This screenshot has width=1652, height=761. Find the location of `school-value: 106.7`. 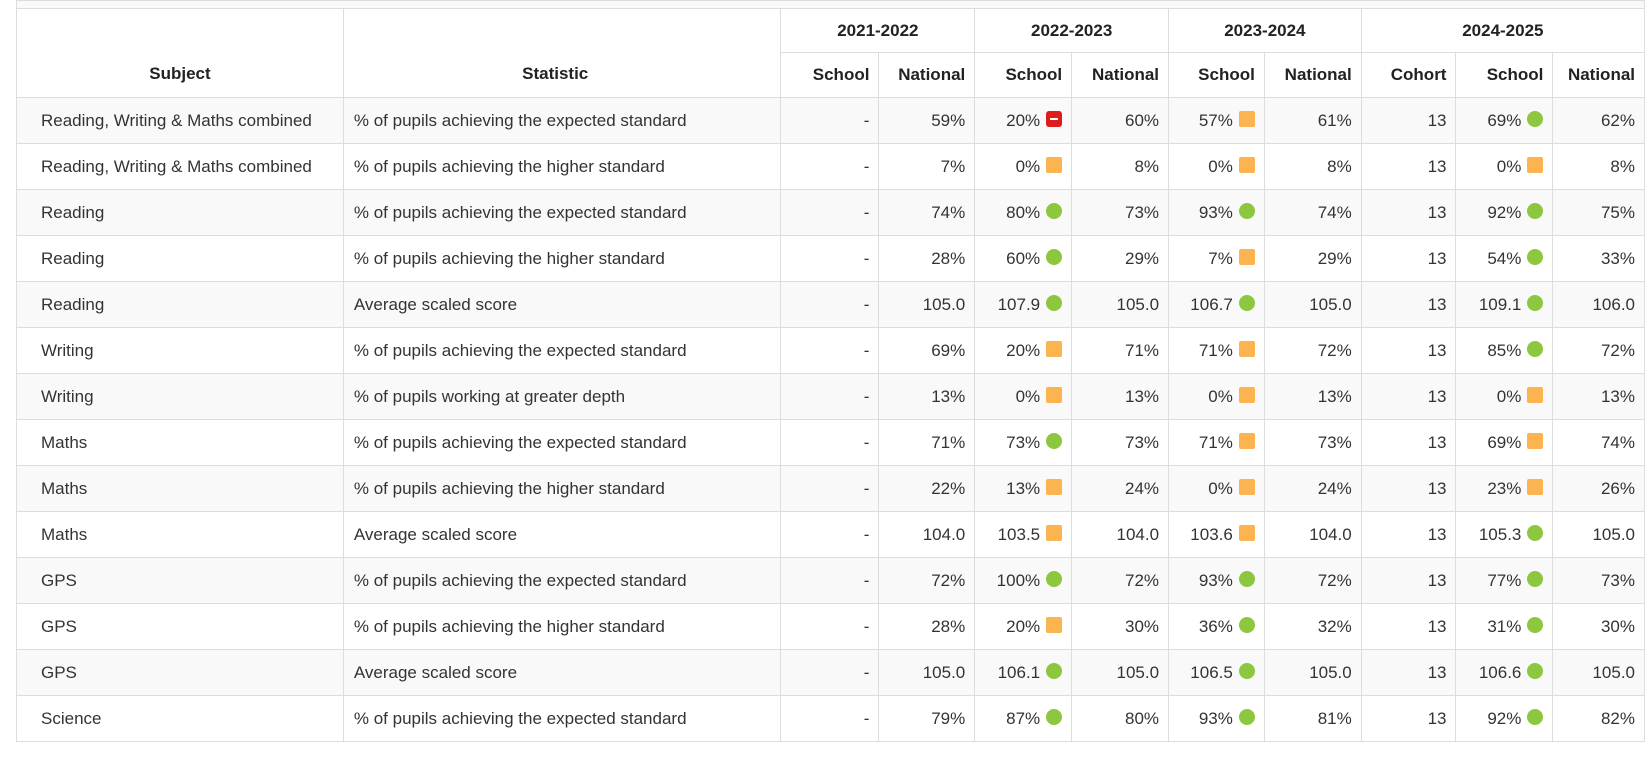

school-value: 106.7 is located at coordinates (1211, 304).